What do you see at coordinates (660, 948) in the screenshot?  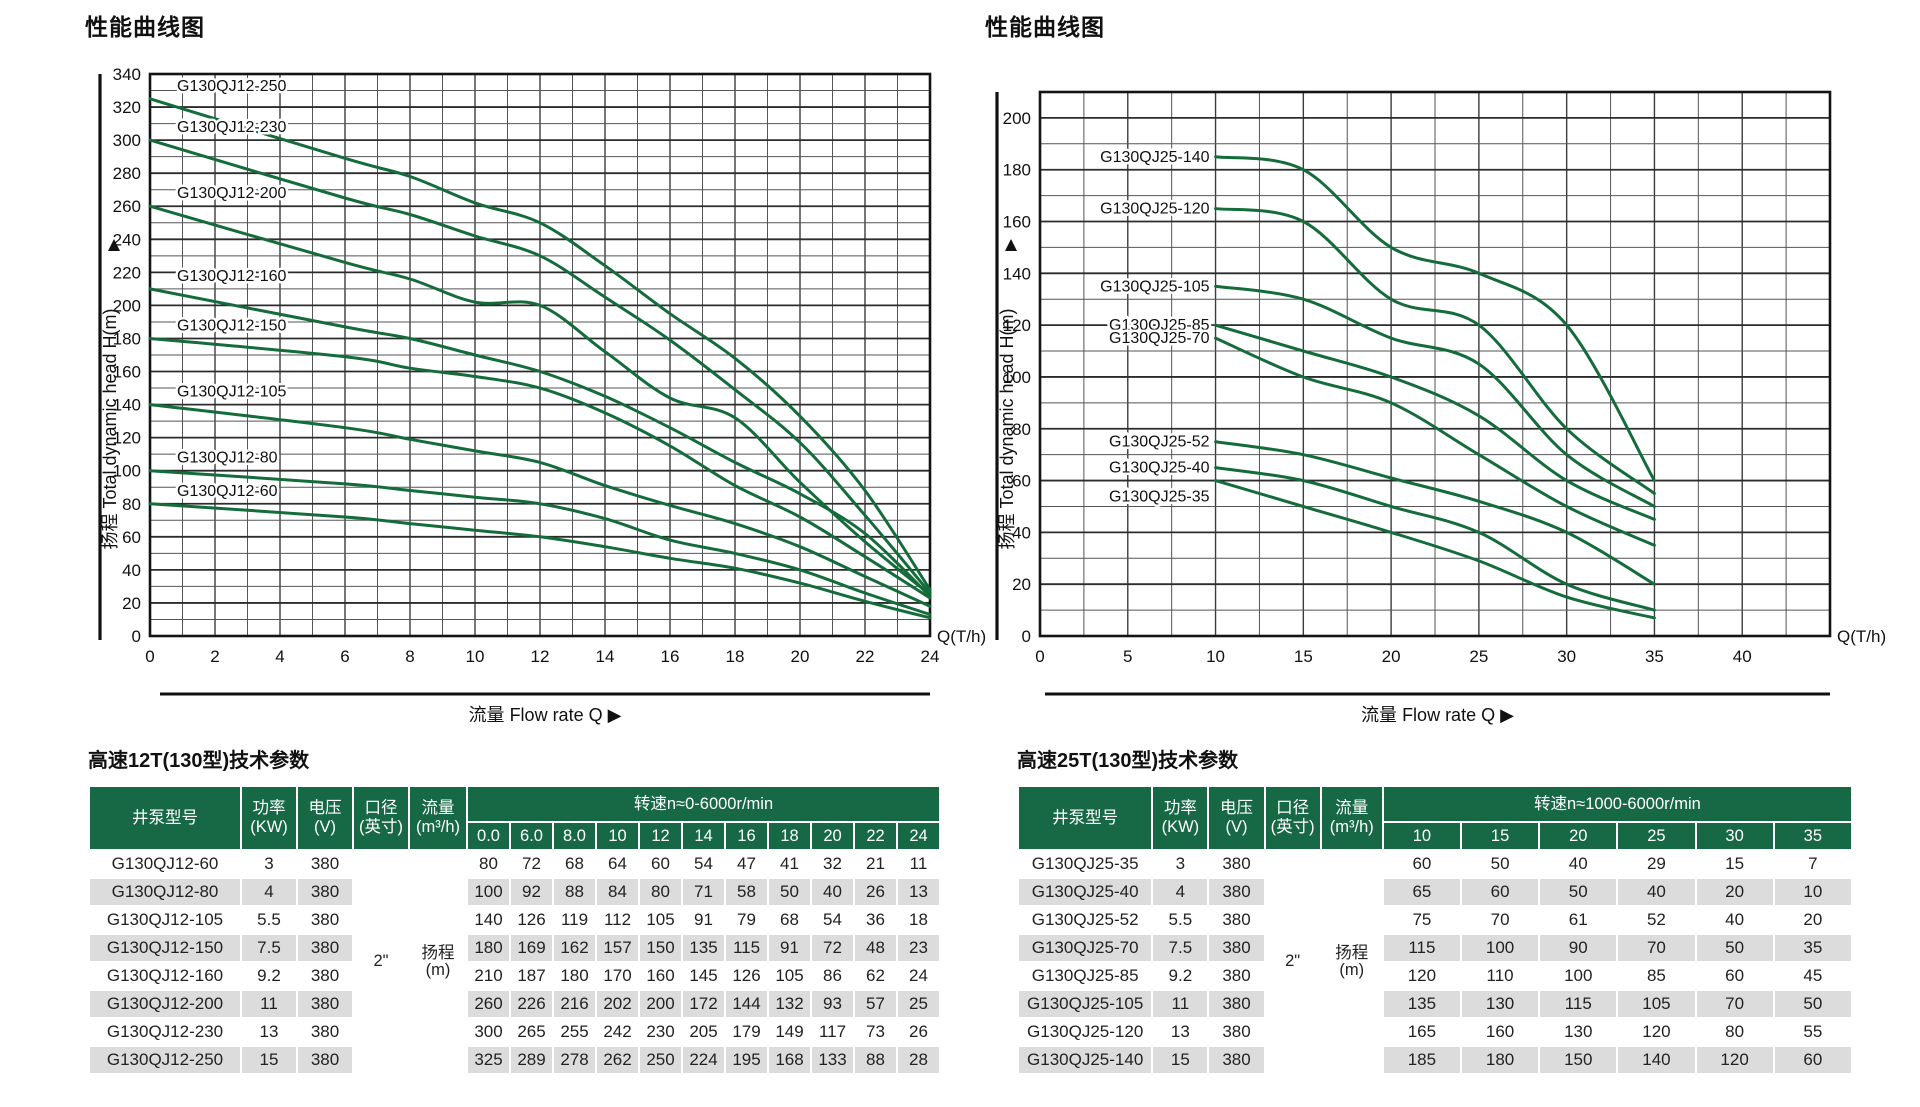 I see `head-value-cell: 150` at bounding box center [660, 948].